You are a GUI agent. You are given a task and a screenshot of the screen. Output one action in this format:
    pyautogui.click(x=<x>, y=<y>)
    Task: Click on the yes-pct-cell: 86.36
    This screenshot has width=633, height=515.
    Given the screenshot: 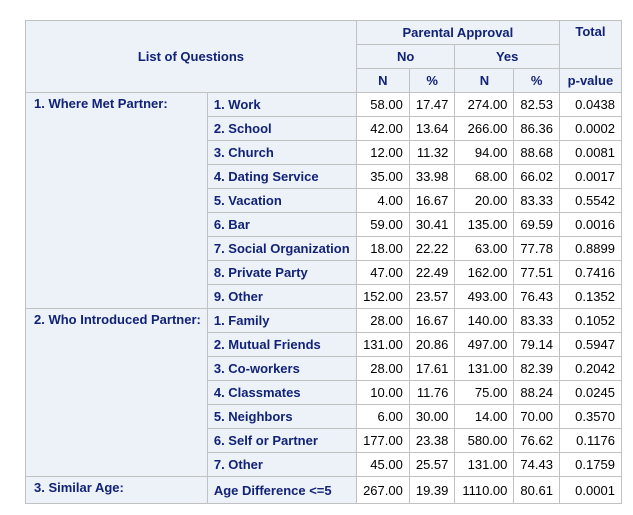 What is the action you would take?
    pyautogui.click(x=536, y=128)
    